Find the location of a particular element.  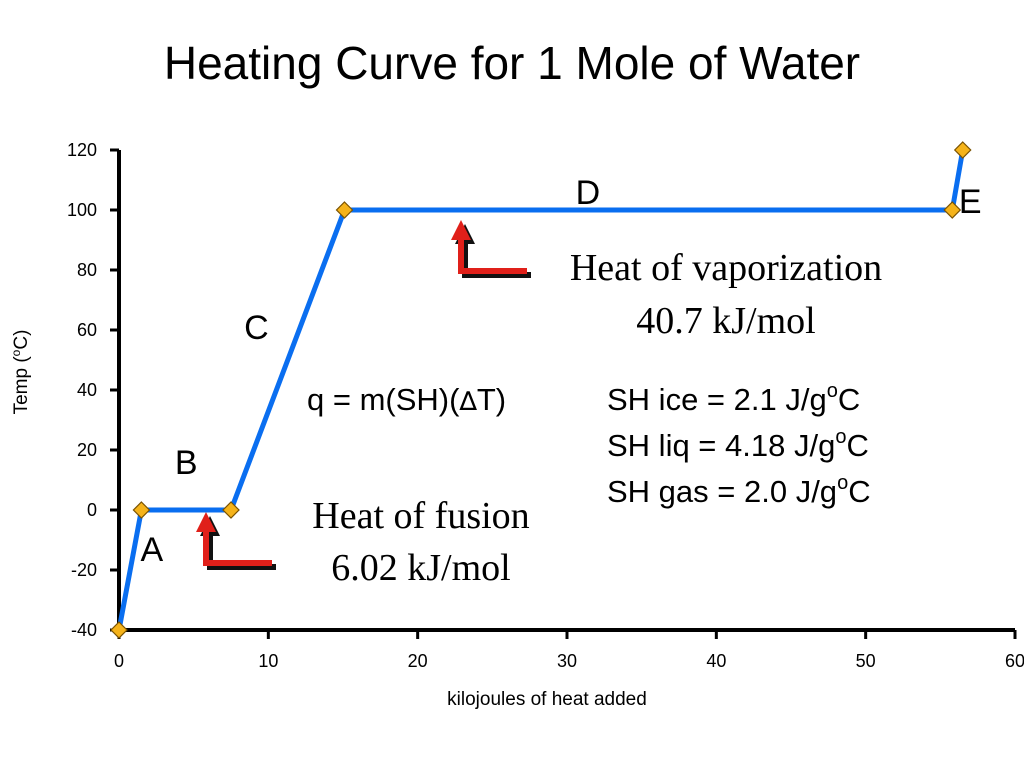

x-tick-label: 30 is located at coordinates (567, 661).